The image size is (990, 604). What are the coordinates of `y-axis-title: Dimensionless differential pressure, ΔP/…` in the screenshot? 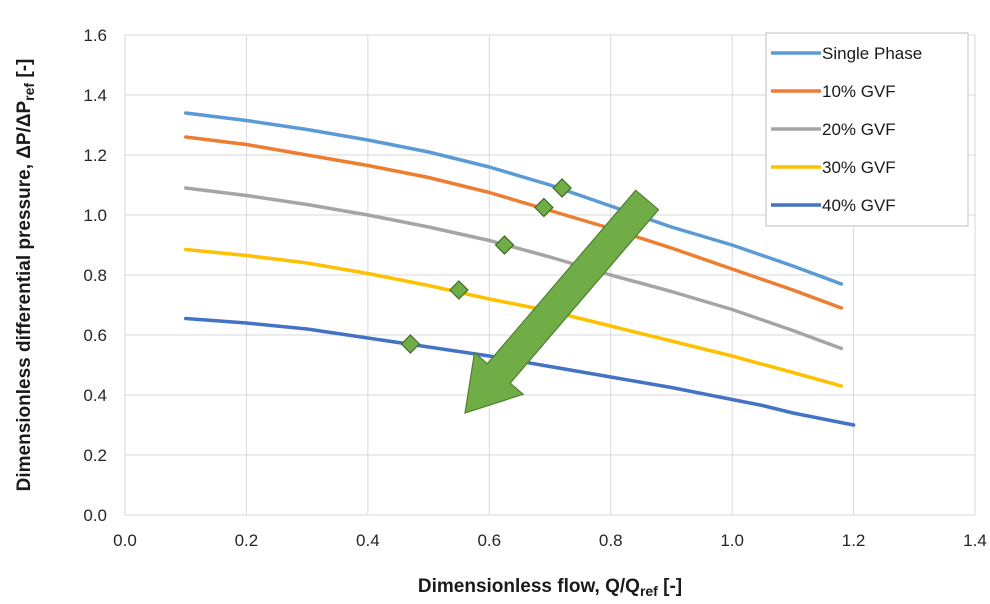 It's located at (25, 275).